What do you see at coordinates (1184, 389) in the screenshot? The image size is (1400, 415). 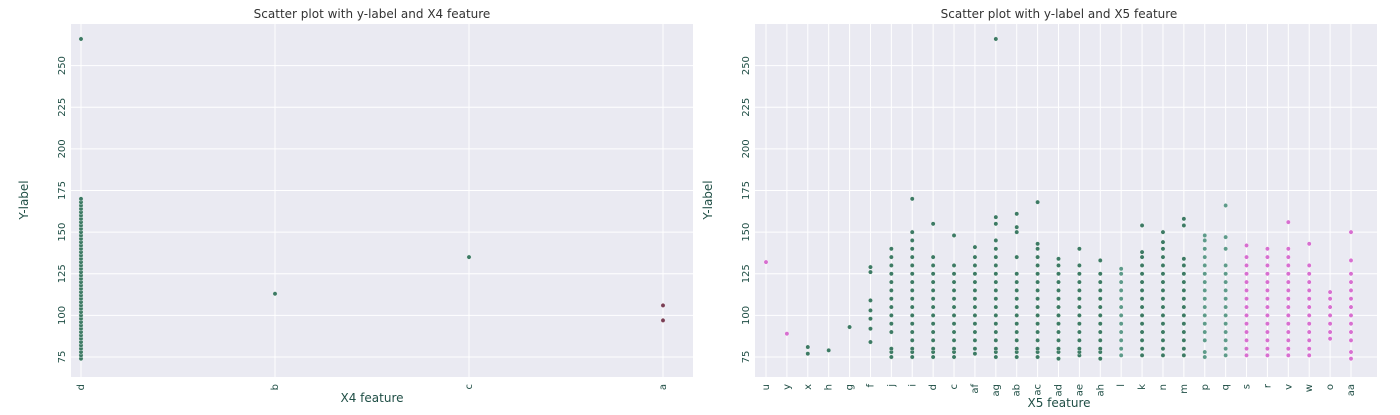 I see `x-tick-label: m` at bounding box center [1184, 389].